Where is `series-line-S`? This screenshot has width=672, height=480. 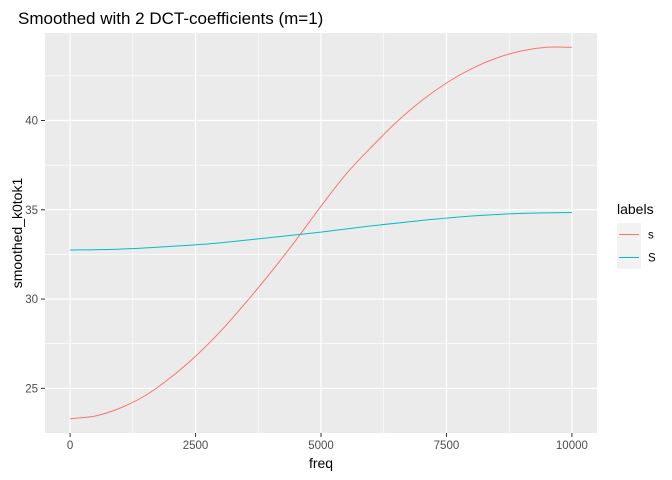
series-line-S is located at coordinates (321, 231).